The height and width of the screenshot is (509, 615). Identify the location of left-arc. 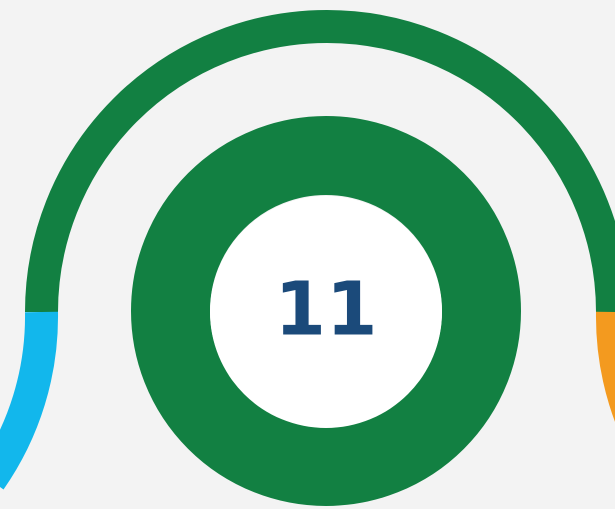
(29, 400).